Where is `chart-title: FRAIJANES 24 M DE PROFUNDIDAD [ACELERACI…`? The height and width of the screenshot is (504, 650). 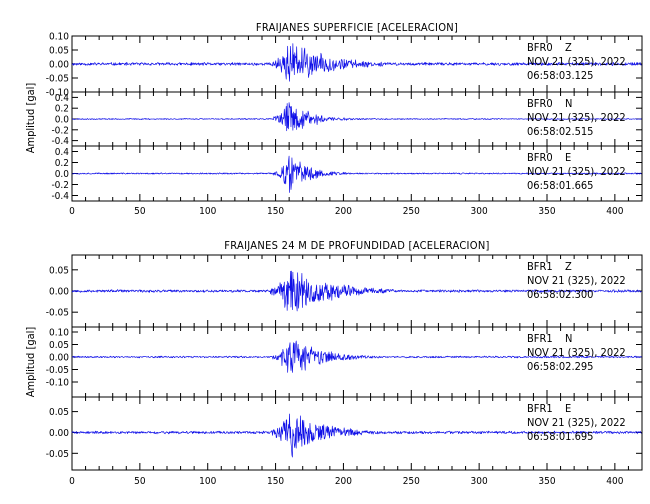 chart-title: FRAIJANES 24 M DE PROFUNDIDAD [ACELERACI… is located at coordinates (356, 245).